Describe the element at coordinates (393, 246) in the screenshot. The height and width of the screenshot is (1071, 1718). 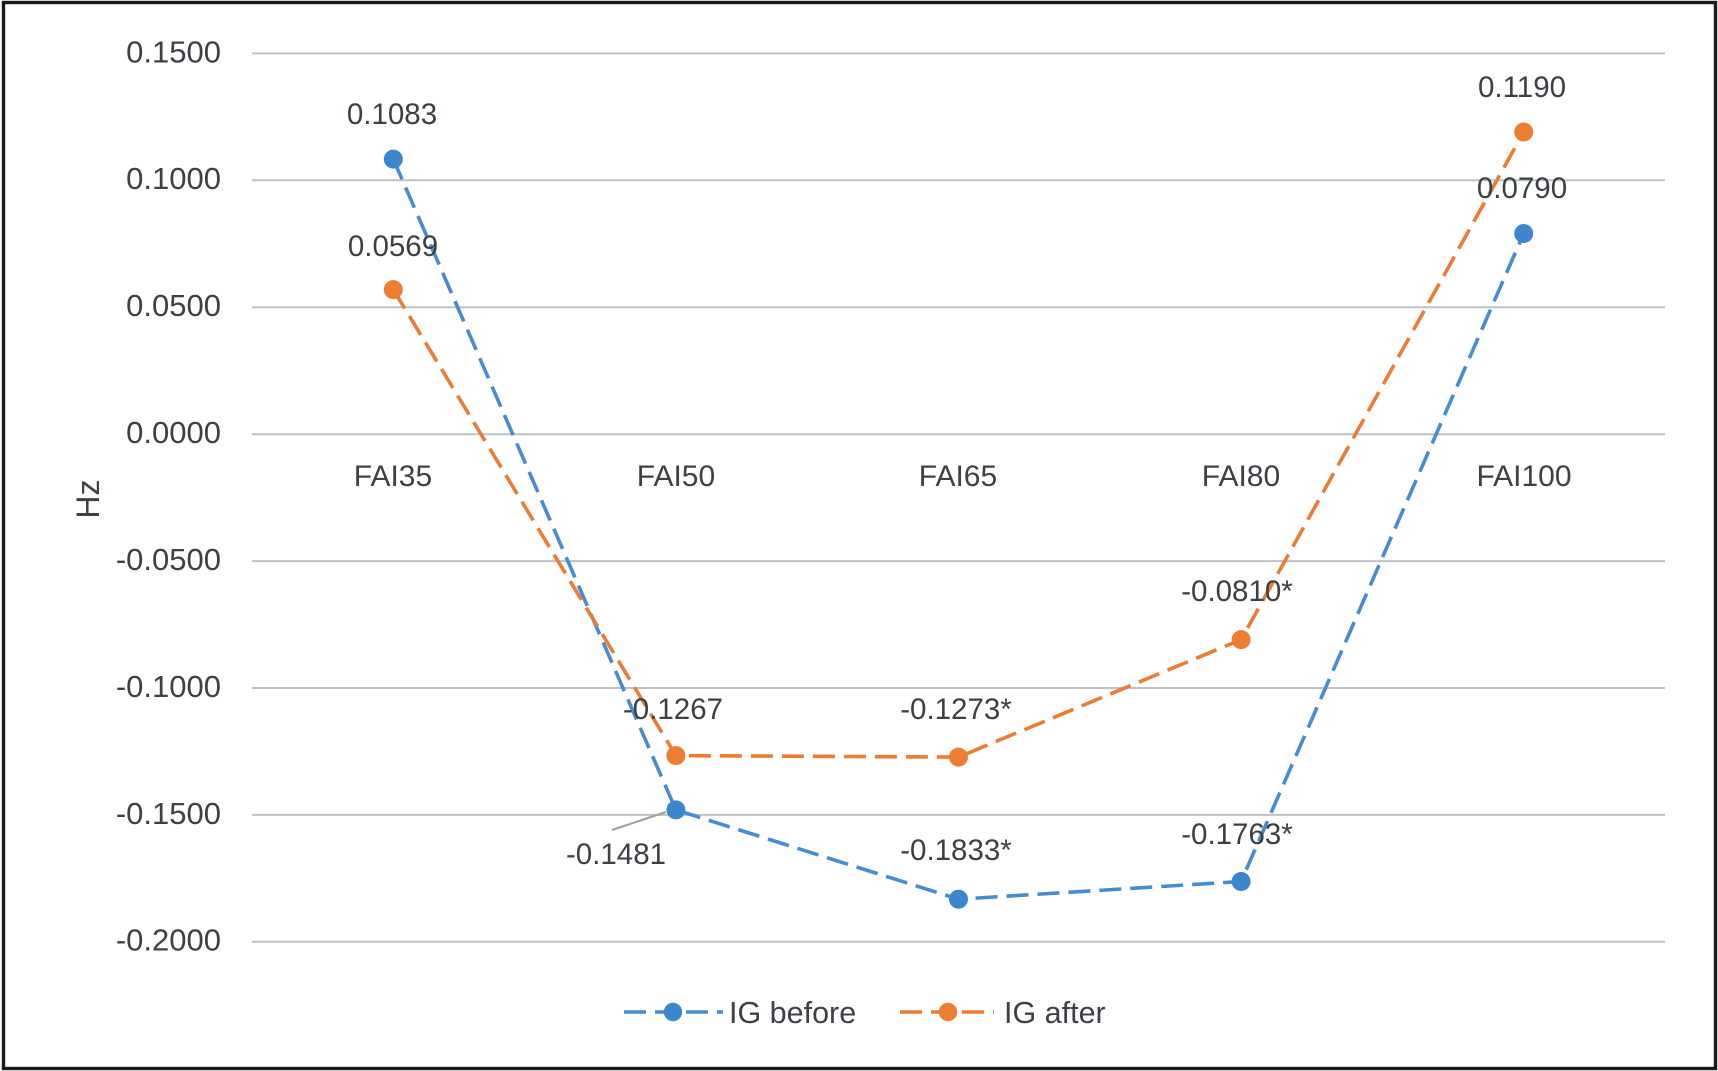
I see `svg-text: 0.0569` at that location.